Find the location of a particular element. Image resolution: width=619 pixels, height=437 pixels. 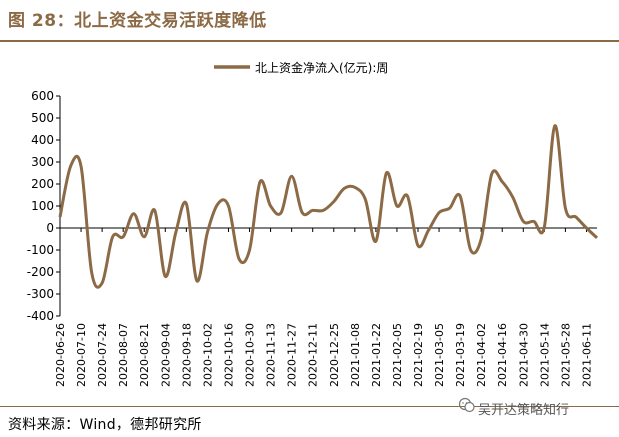

x-tick-label: 2020-12-11 is located at coordinates (313, 355).